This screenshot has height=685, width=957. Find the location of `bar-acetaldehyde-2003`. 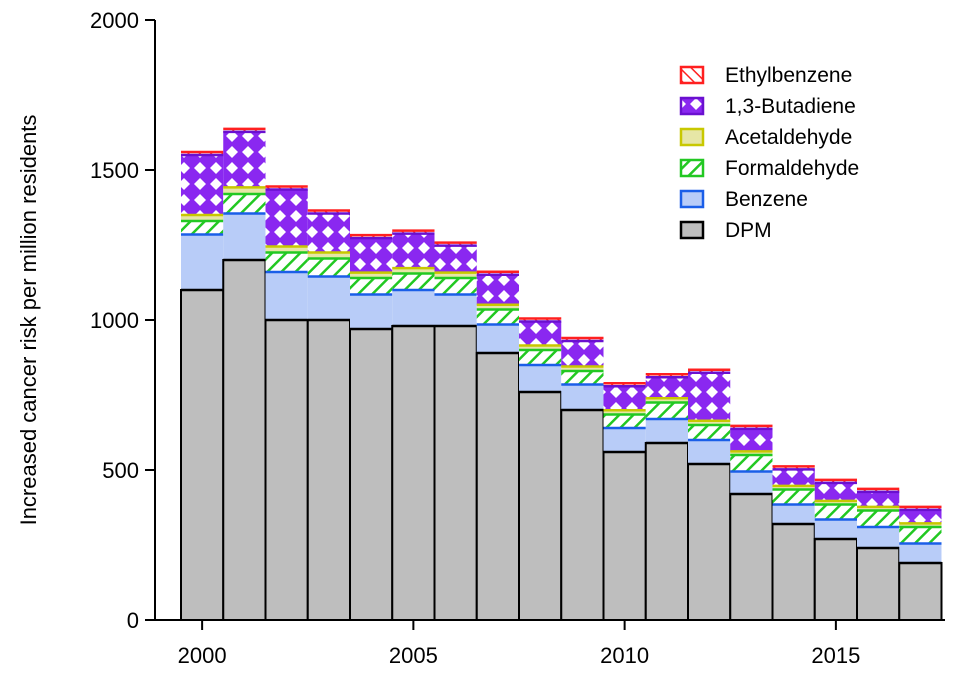

bar-acetaldehyde-2003 is located at coordinates (328, 255).